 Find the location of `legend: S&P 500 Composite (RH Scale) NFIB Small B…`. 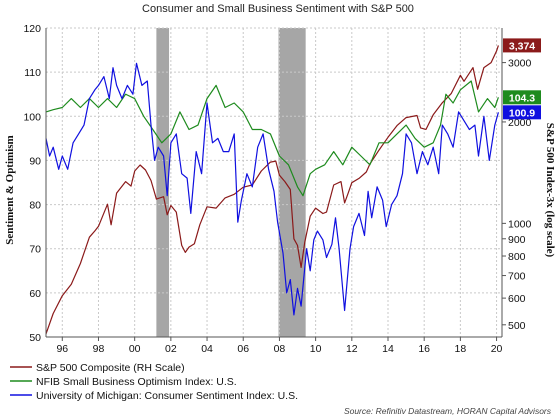

legend: S&P 500 Composite (RH Scale) NFIB Small B… is located at coordinates (154, 382).